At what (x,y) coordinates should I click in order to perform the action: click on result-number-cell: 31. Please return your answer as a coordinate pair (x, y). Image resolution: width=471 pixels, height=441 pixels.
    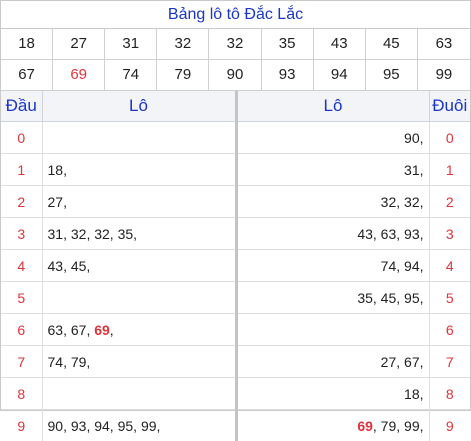
    Looking at the image, I should click on (131, 44).